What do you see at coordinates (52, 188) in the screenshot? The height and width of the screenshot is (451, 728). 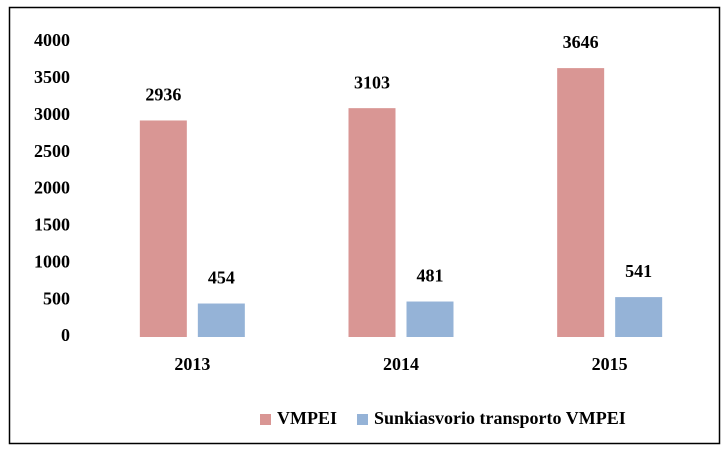 I see `y-tick-label: 2000` at bounding box center [52, 188].